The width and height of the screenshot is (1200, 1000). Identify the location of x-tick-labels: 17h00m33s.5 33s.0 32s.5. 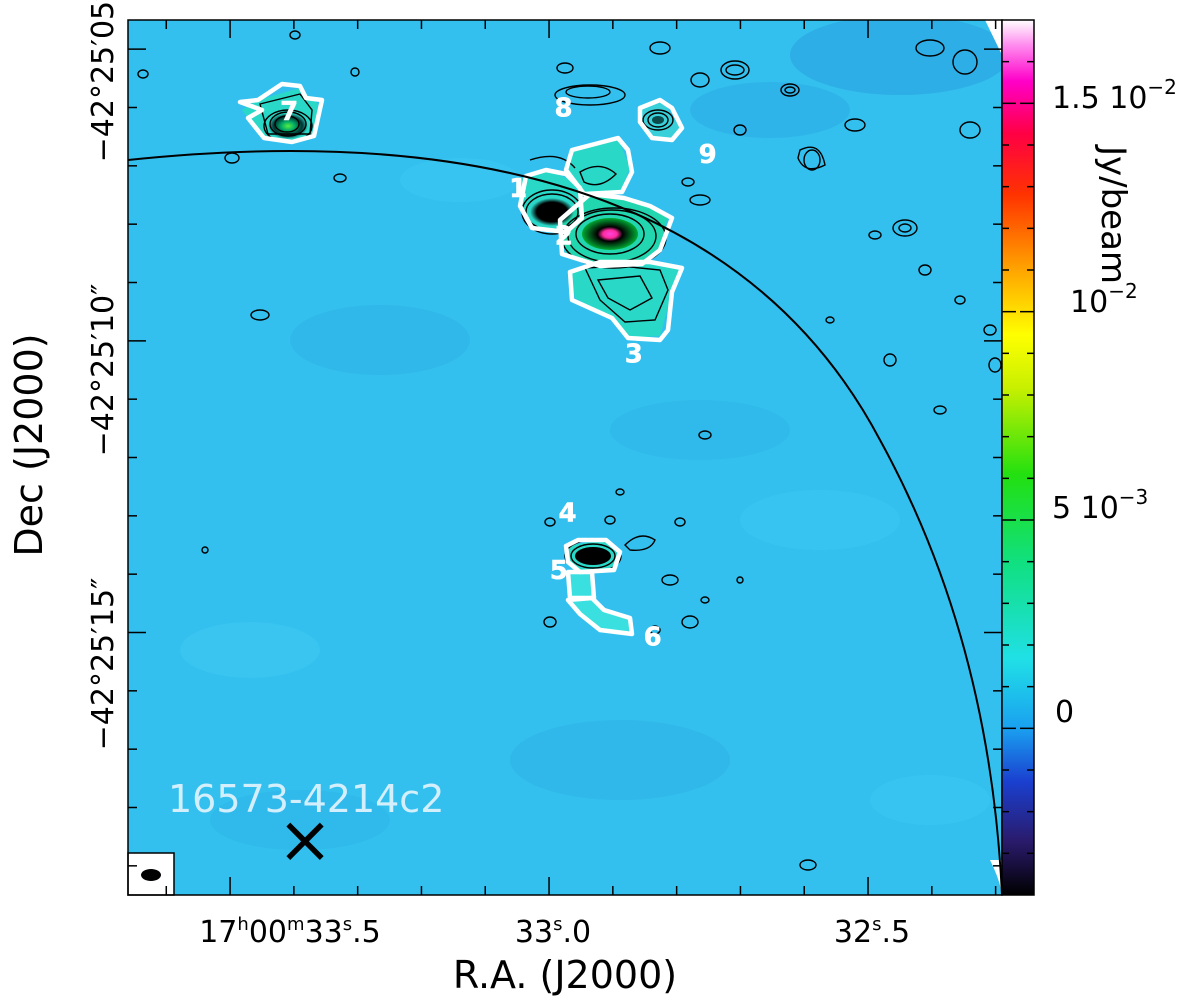
(554, 932).